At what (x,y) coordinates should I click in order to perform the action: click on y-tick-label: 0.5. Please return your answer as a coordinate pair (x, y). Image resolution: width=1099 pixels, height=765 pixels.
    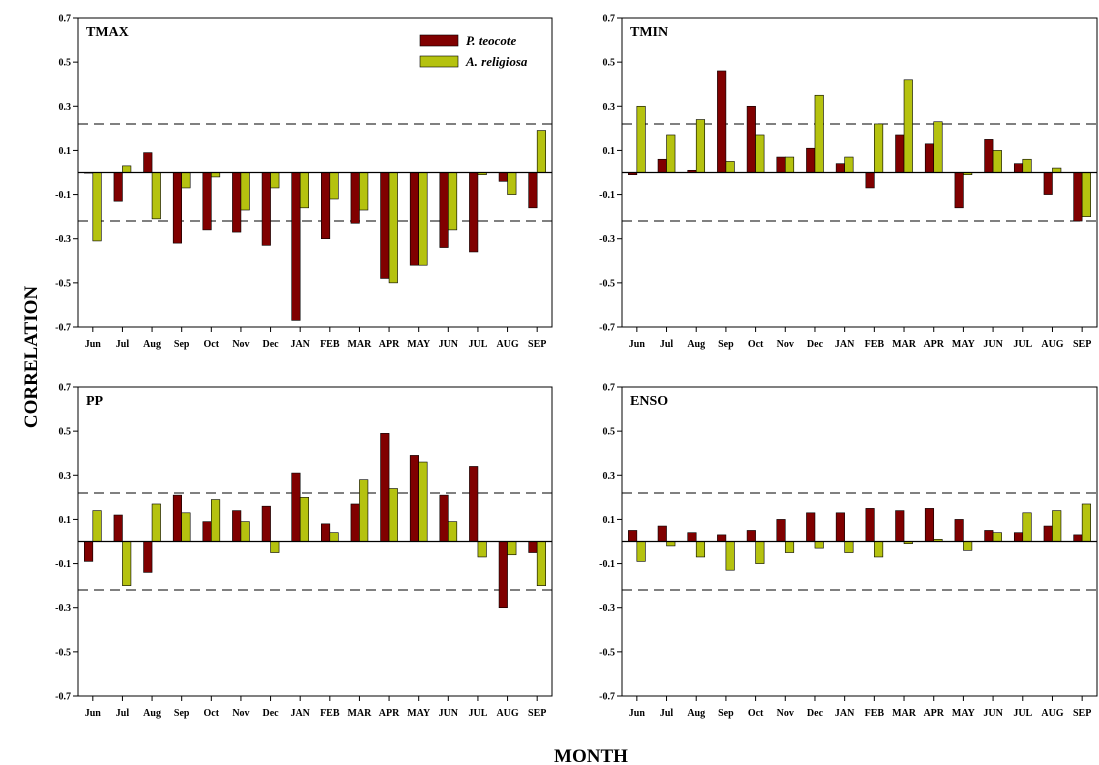
    Looking at the image, I should click on (65, 432).